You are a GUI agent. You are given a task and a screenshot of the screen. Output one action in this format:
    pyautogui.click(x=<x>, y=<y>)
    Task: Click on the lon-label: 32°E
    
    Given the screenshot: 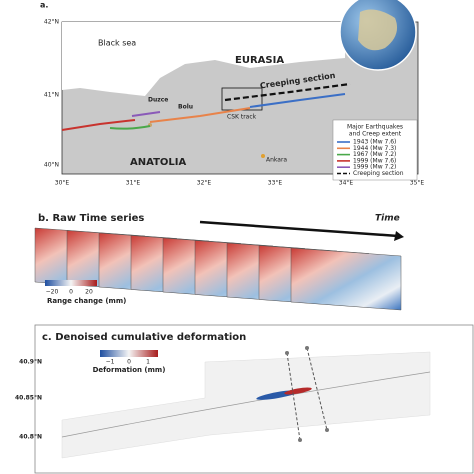 What is the action you would take?
    pyautogui.click(x=204, y=183)
    